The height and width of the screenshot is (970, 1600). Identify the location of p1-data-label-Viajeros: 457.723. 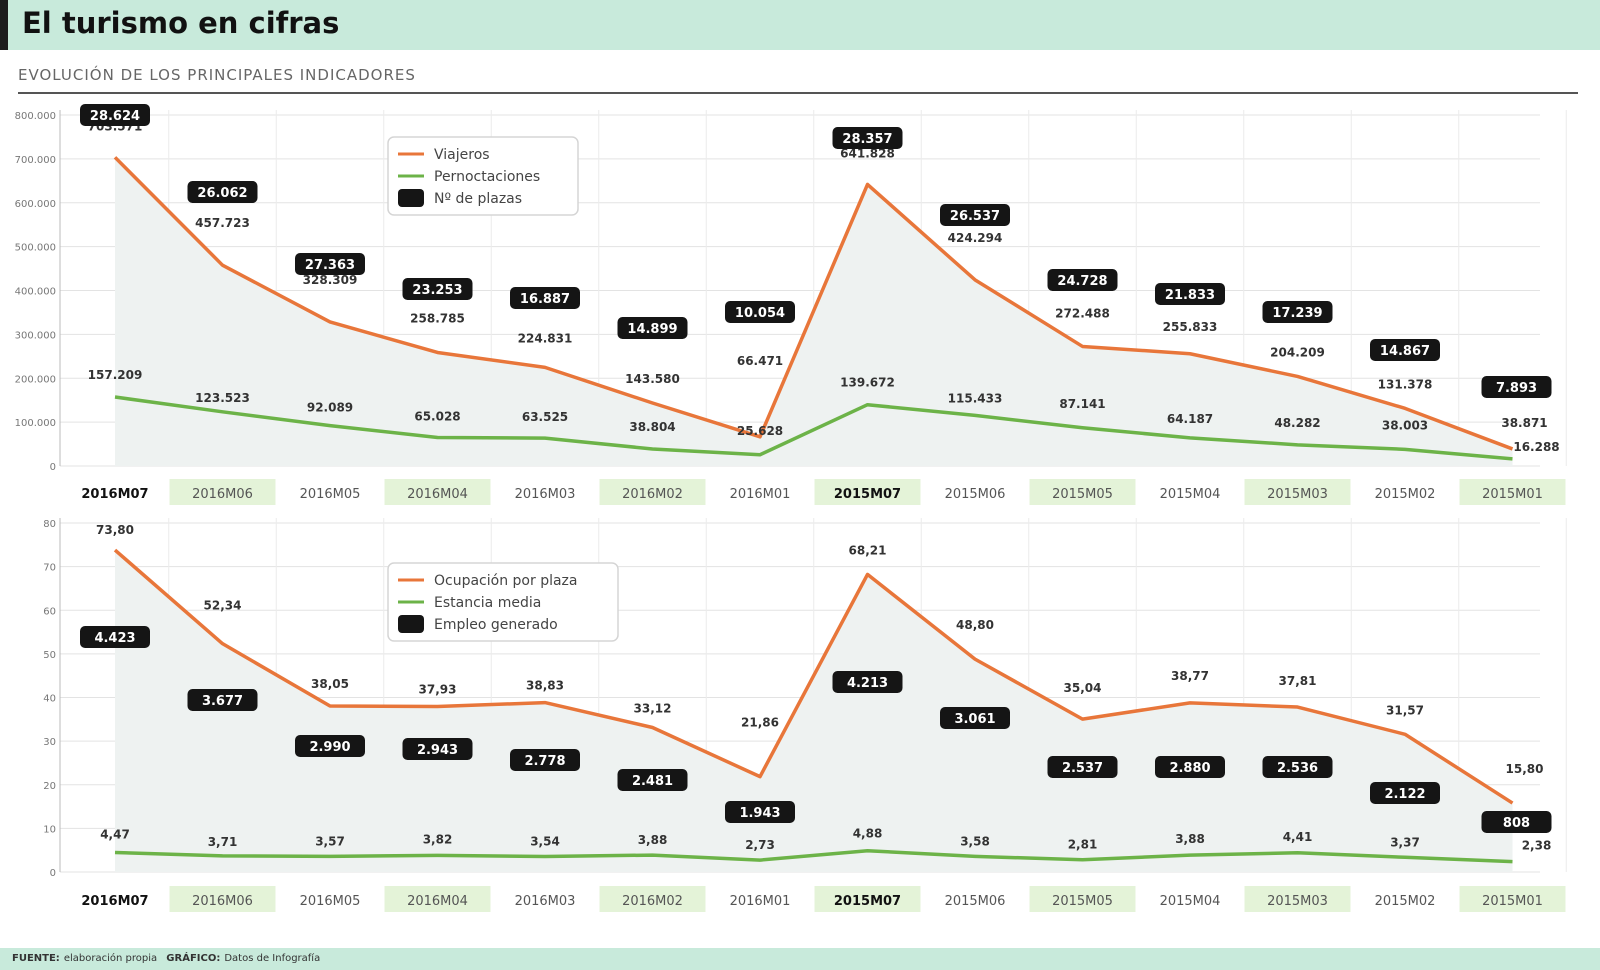
(222, 223).